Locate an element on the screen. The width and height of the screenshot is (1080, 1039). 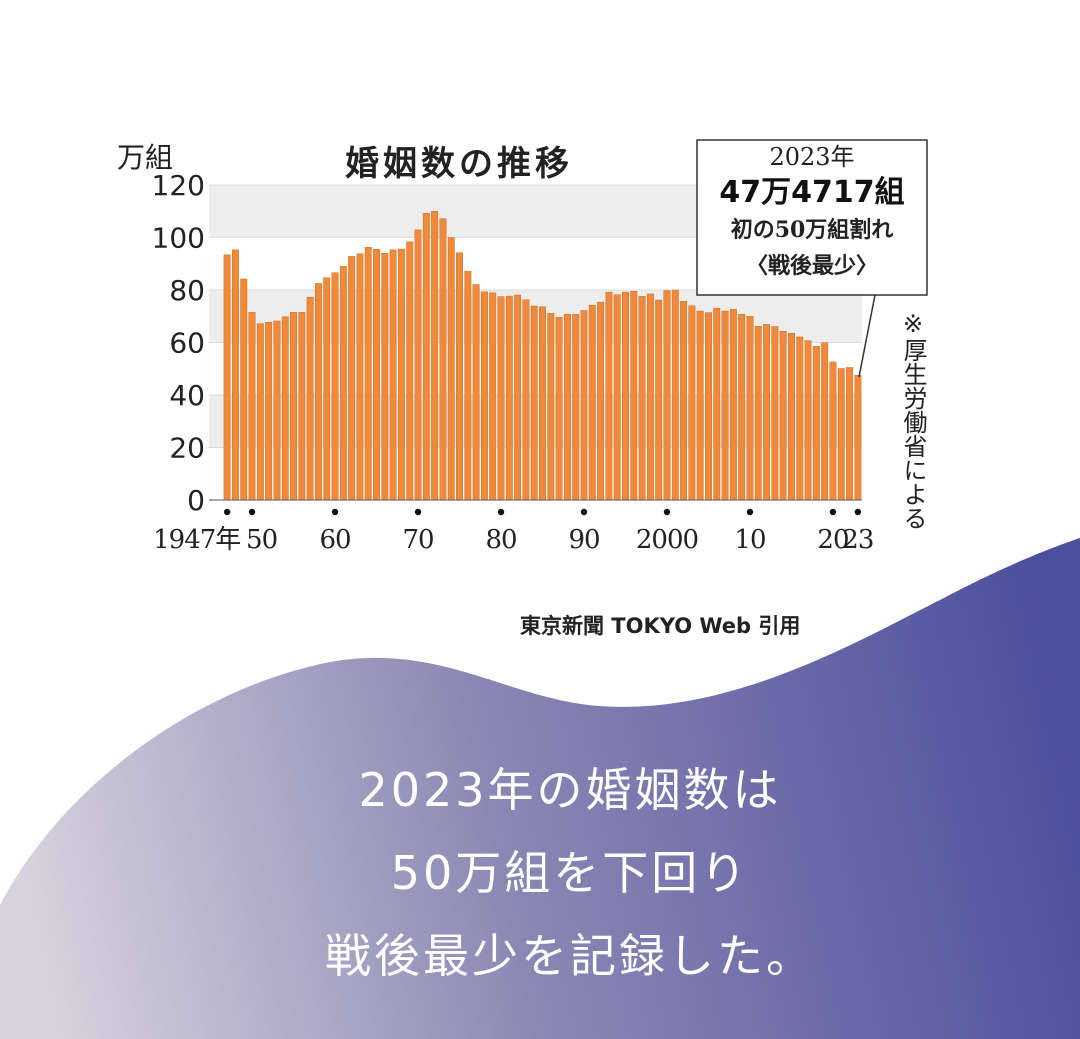
bar-1989 is located at coordinates (576, 407).